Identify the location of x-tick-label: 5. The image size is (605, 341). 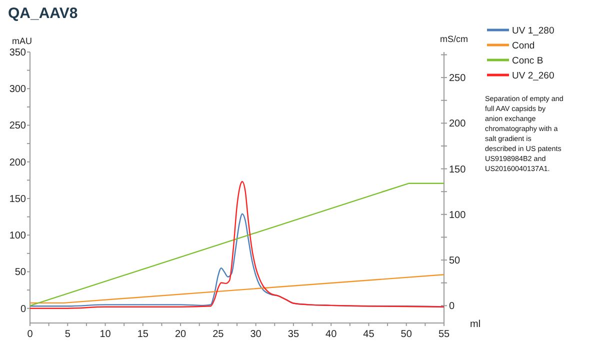
(67, 334).